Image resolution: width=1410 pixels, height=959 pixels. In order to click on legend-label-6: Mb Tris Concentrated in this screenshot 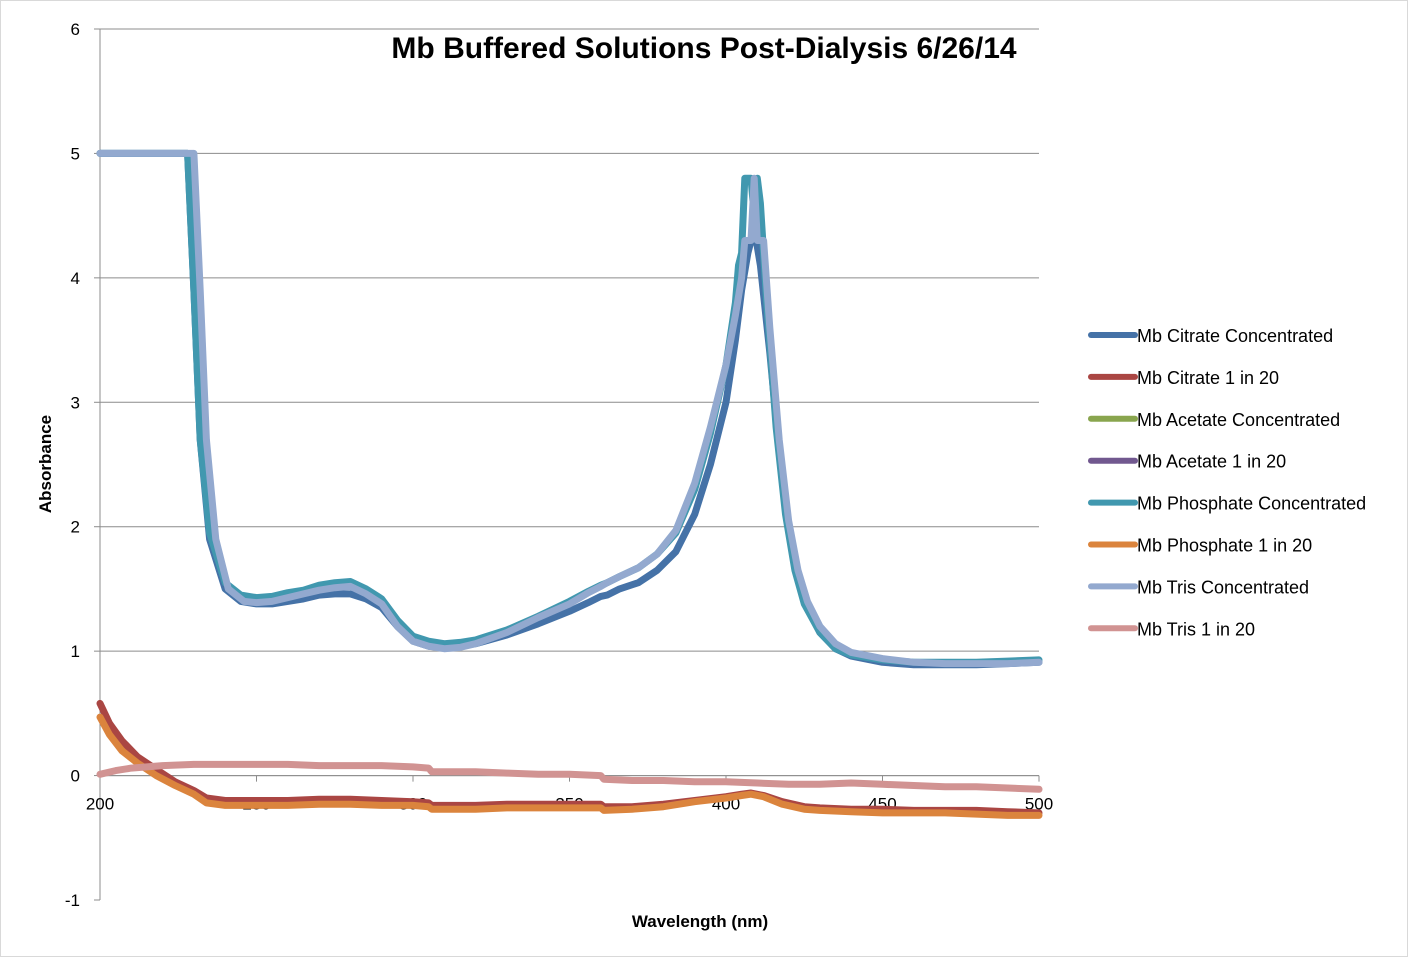, I will do `click(1223, 587)`.